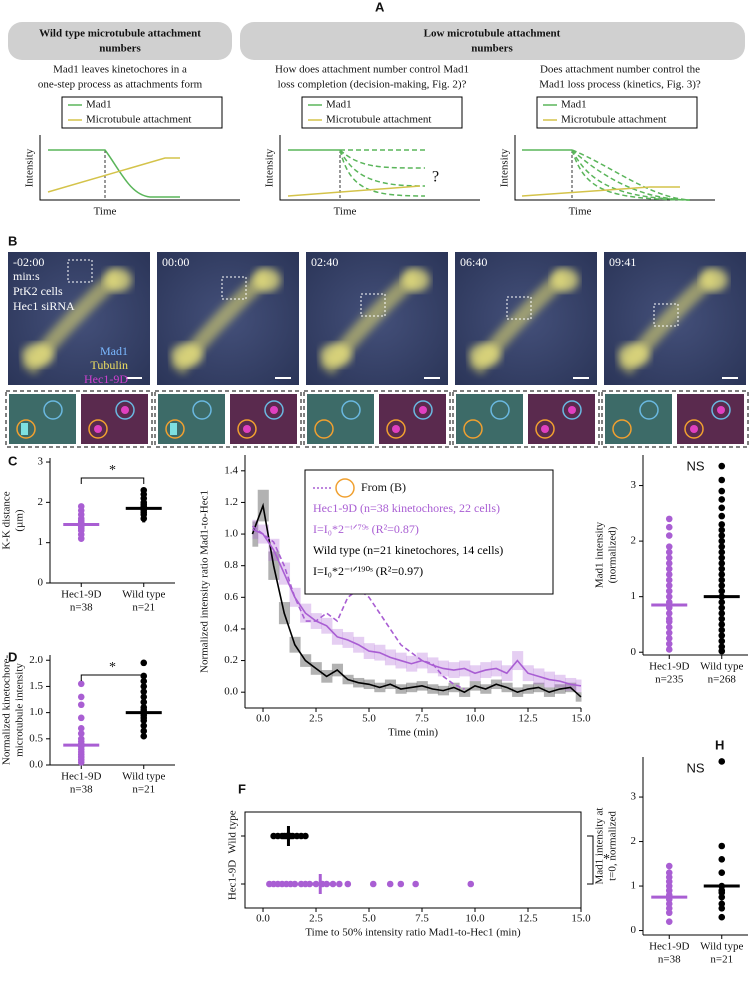 Image resolution: width=755 pixels, height=983 pixels. Describe the element at coordinates (36, 686) in the screenshot. I see `y-tick-label: 1.5` at that location.